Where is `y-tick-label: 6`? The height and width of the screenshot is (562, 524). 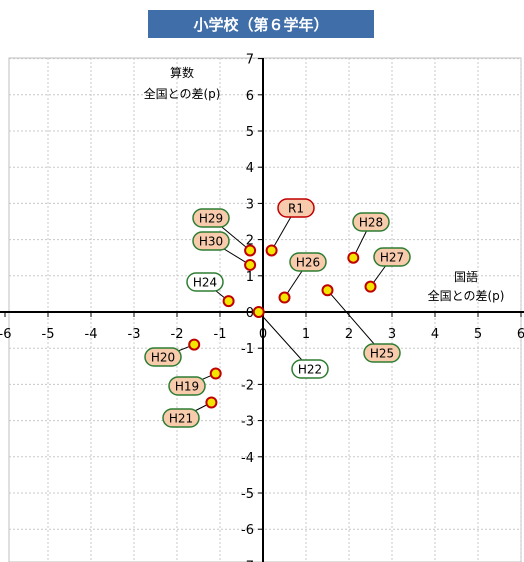
y-tick-label: 6 is located at coordinates (250, 96).